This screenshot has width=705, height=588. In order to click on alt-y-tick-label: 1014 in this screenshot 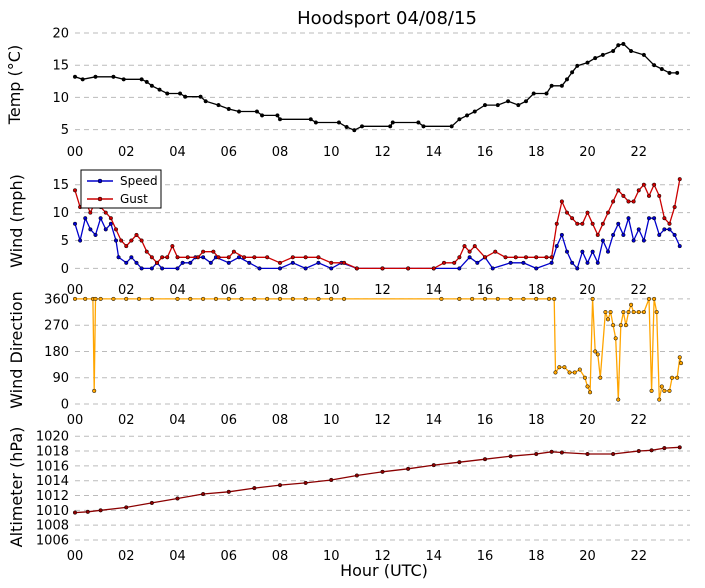, I will do `click(52, 481)`.